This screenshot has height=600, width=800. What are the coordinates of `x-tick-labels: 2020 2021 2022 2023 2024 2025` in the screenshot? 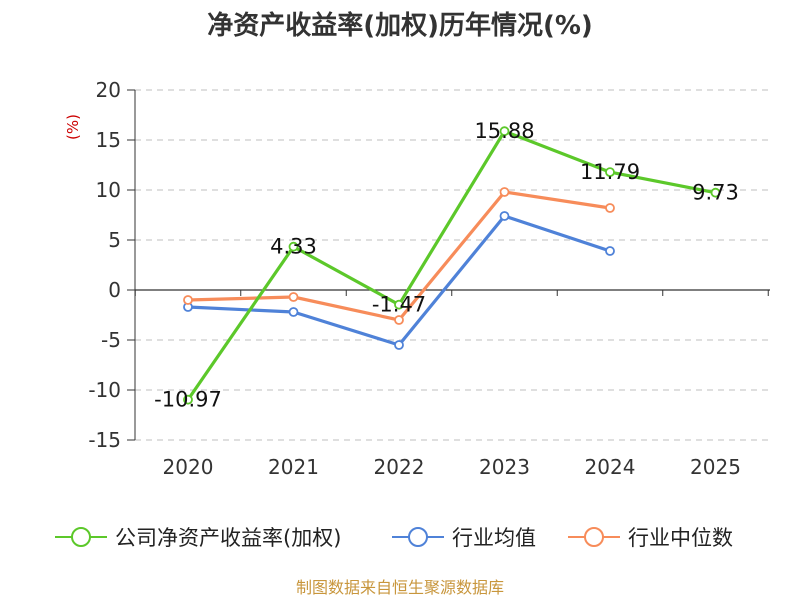 It's located at (452, 467).